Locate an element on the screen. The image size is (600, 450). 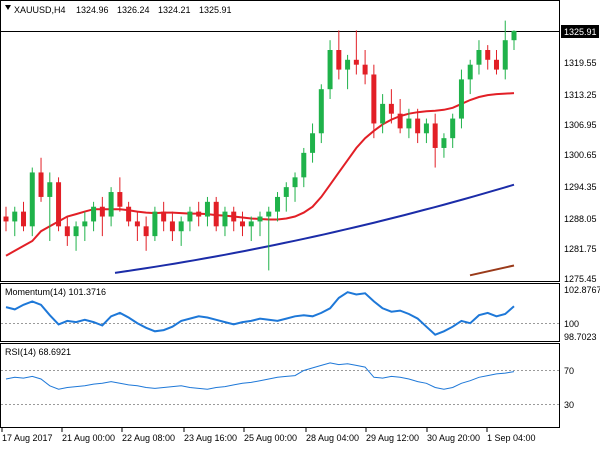
rsi-line is located at coordinates (260, 376).